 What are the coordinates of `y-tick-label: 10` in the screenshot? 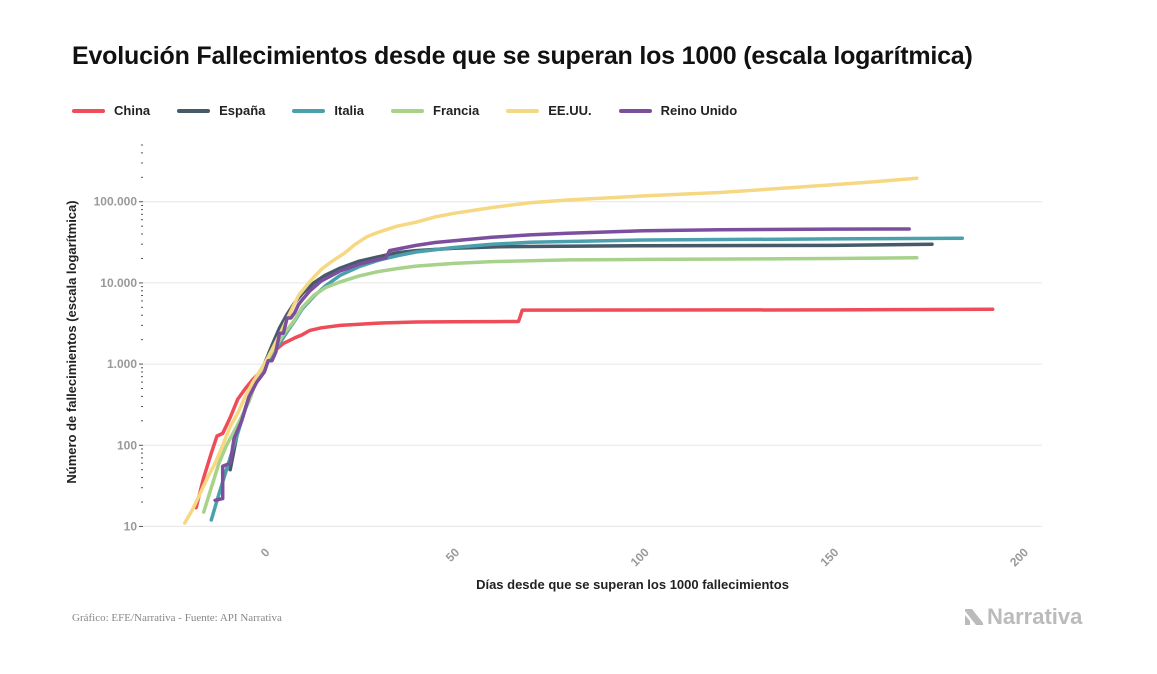 It's located at (131, 526).